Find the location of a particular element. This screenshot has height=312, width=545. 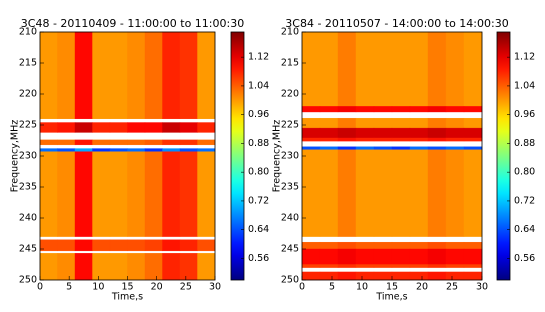

x-tick-label: 20 is located at coordinates (422, 287).